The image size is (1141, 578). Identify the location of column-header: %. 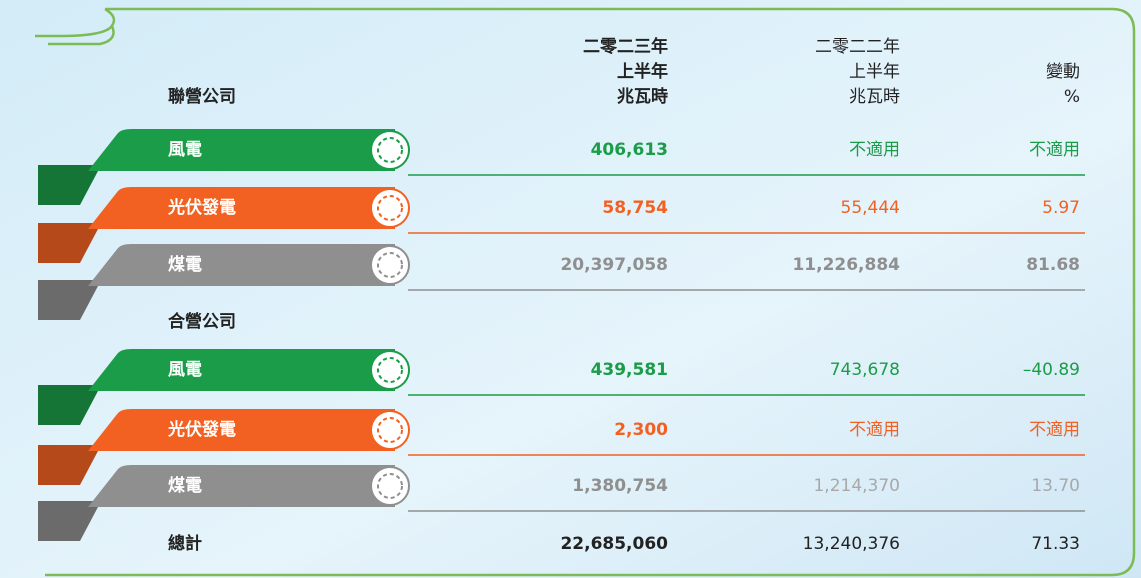
(1072, 97).